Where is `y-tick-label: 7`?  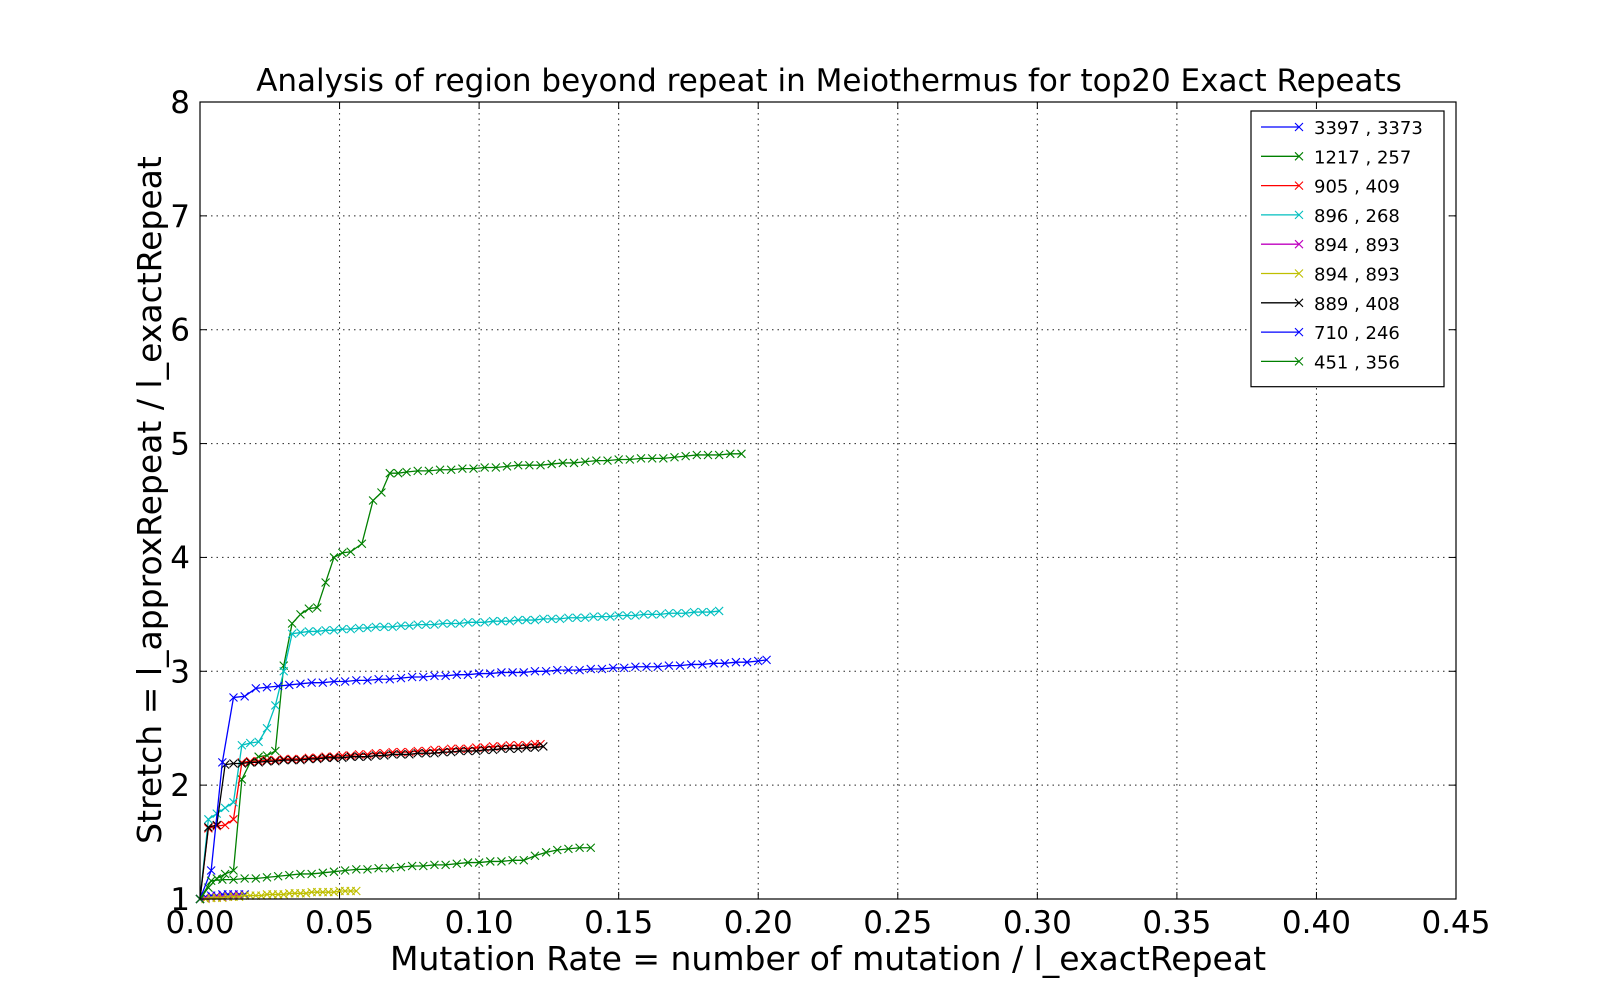 y-tick-label: 7 is located at coordinates (180, 217).